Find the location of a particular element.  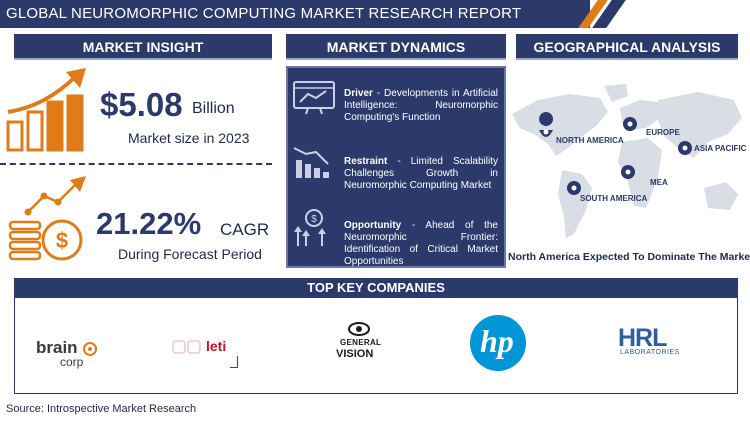

logo-brain-corp: brain corp is located at coordinates (71, 353).